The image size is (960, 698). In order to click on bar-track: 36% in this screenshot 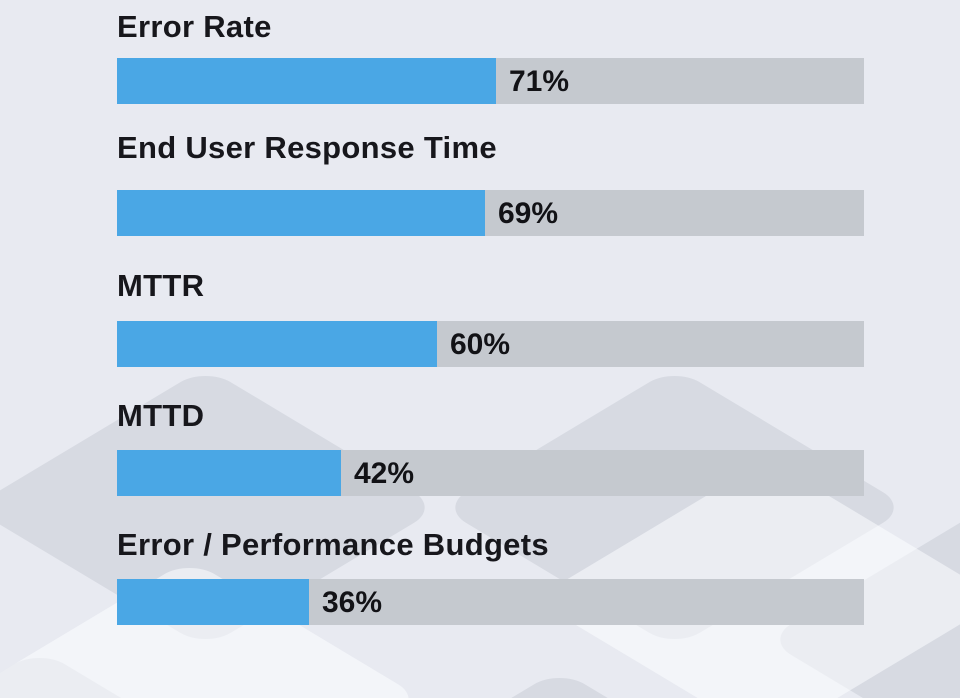, I will do `click(490, 602)`.